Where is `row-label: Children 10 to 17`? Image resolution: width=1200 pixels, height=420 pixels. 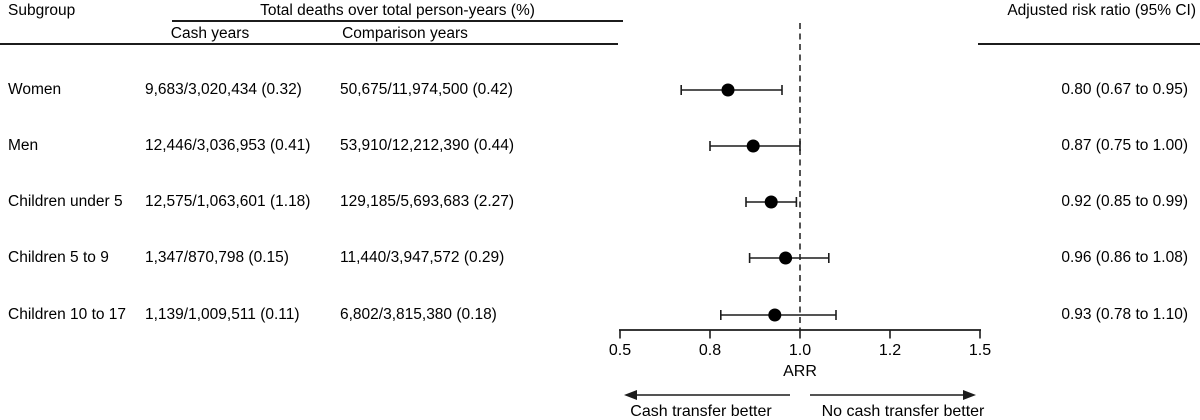 row-label: Children 10 to 17 is located at coordinates (67, 314).